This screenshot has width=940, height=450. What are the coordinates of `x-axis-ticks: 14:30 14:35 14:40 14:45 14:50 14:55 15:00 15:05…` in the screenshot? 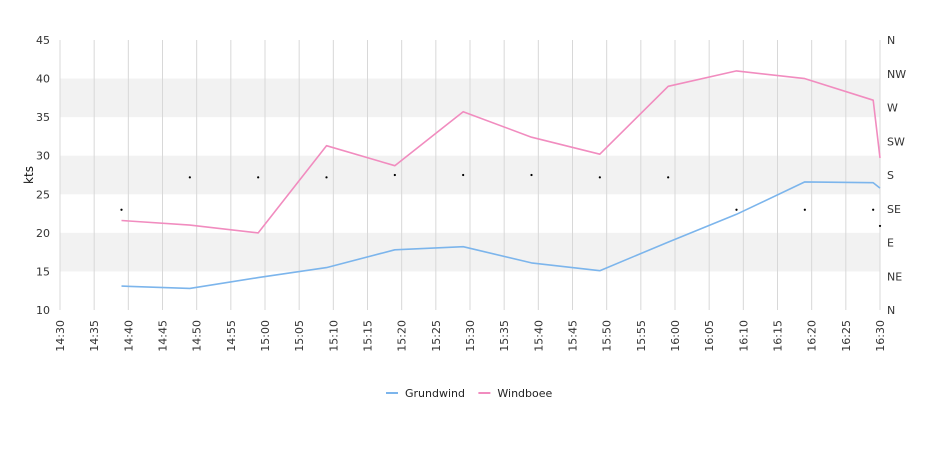 It's located at (470, 336).